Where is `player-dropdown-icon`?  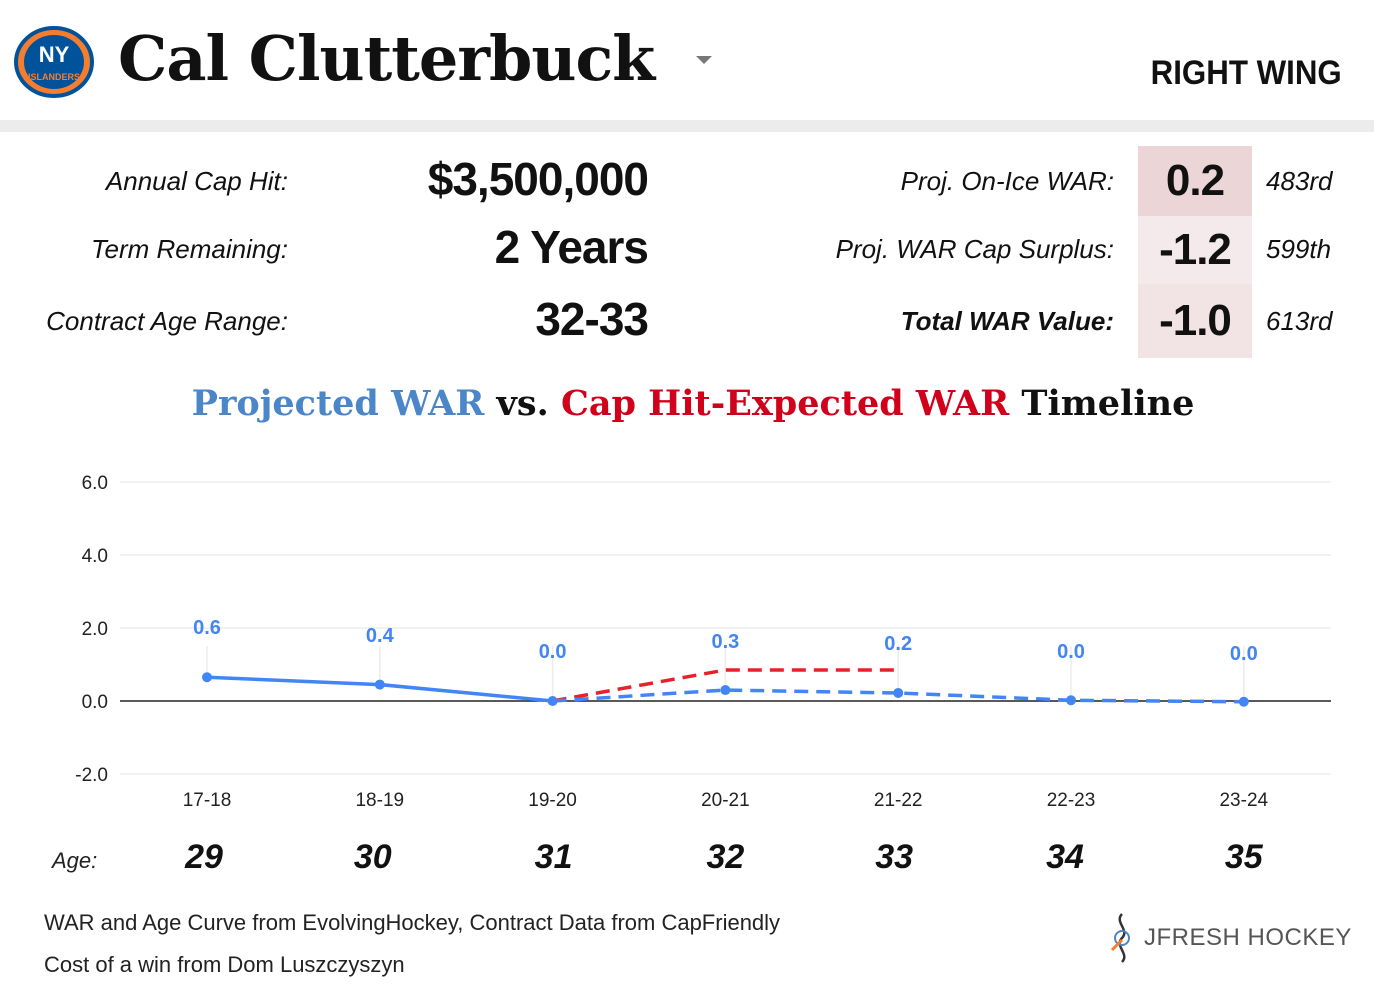
player-dropdown-icon is located at coordinates (704, 60).